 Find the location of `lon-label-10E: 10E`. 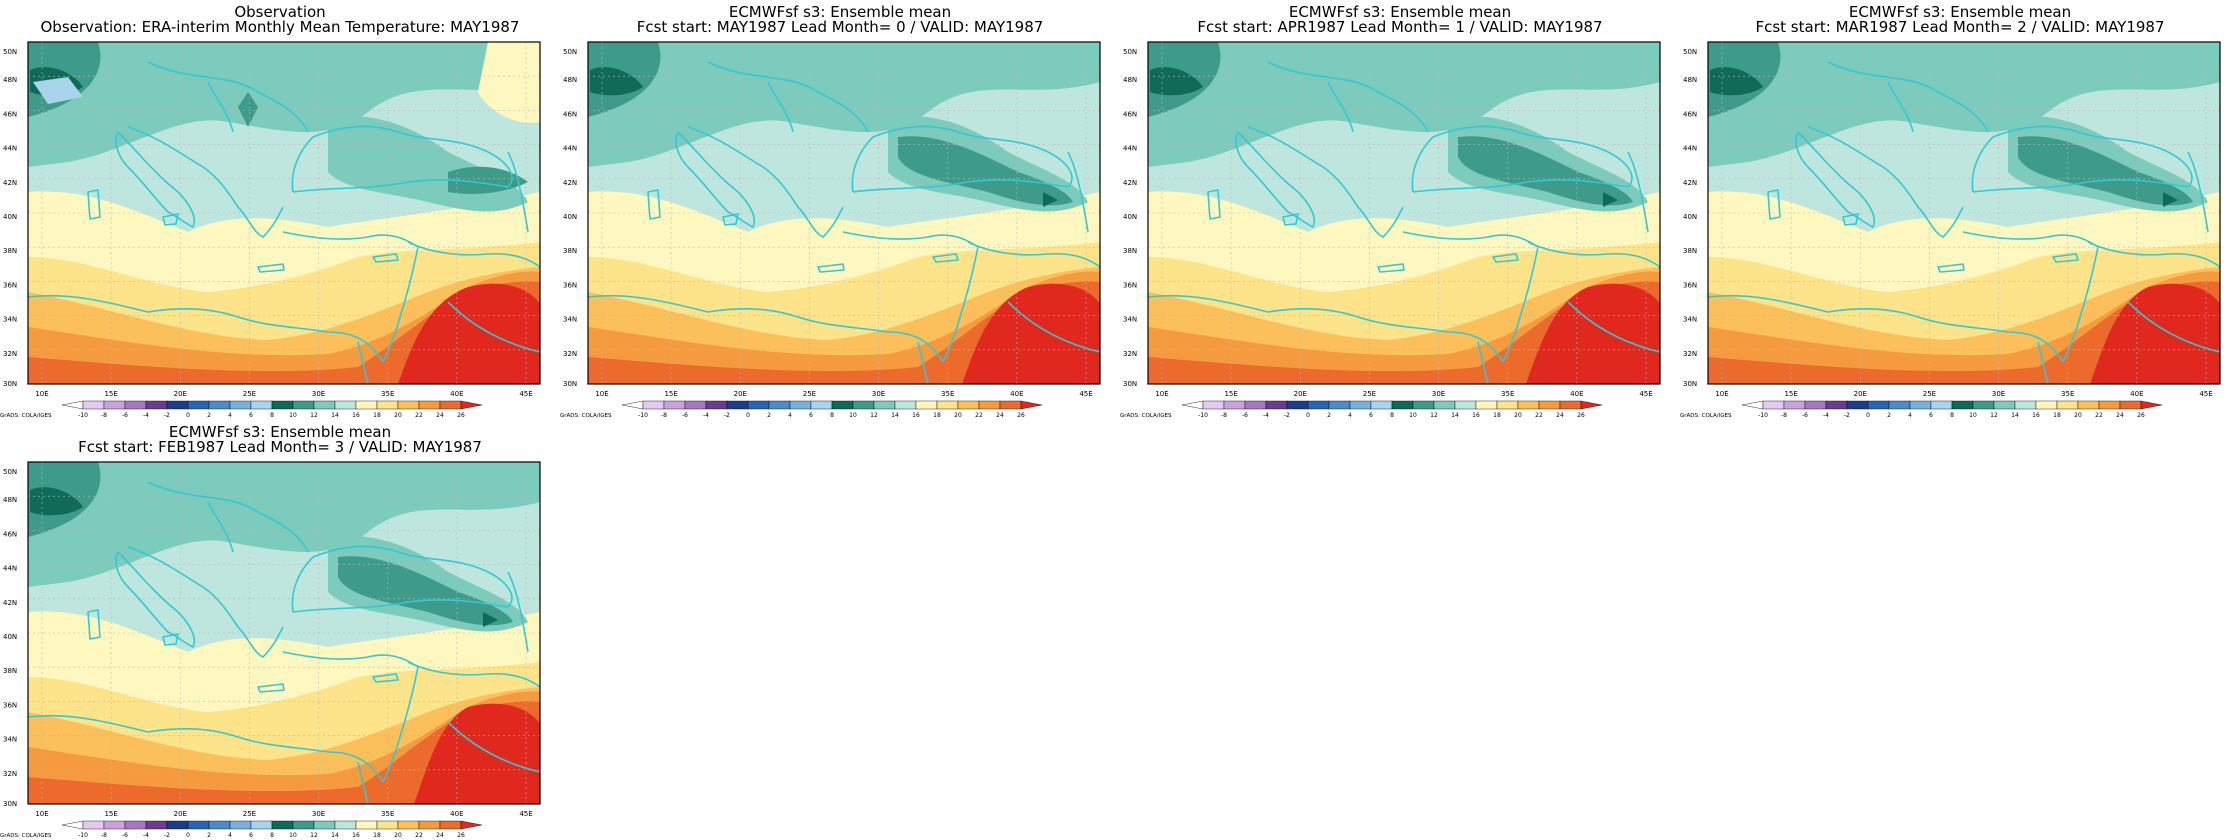

lon-label-10E: 10E is located at coordinates (41, 814).